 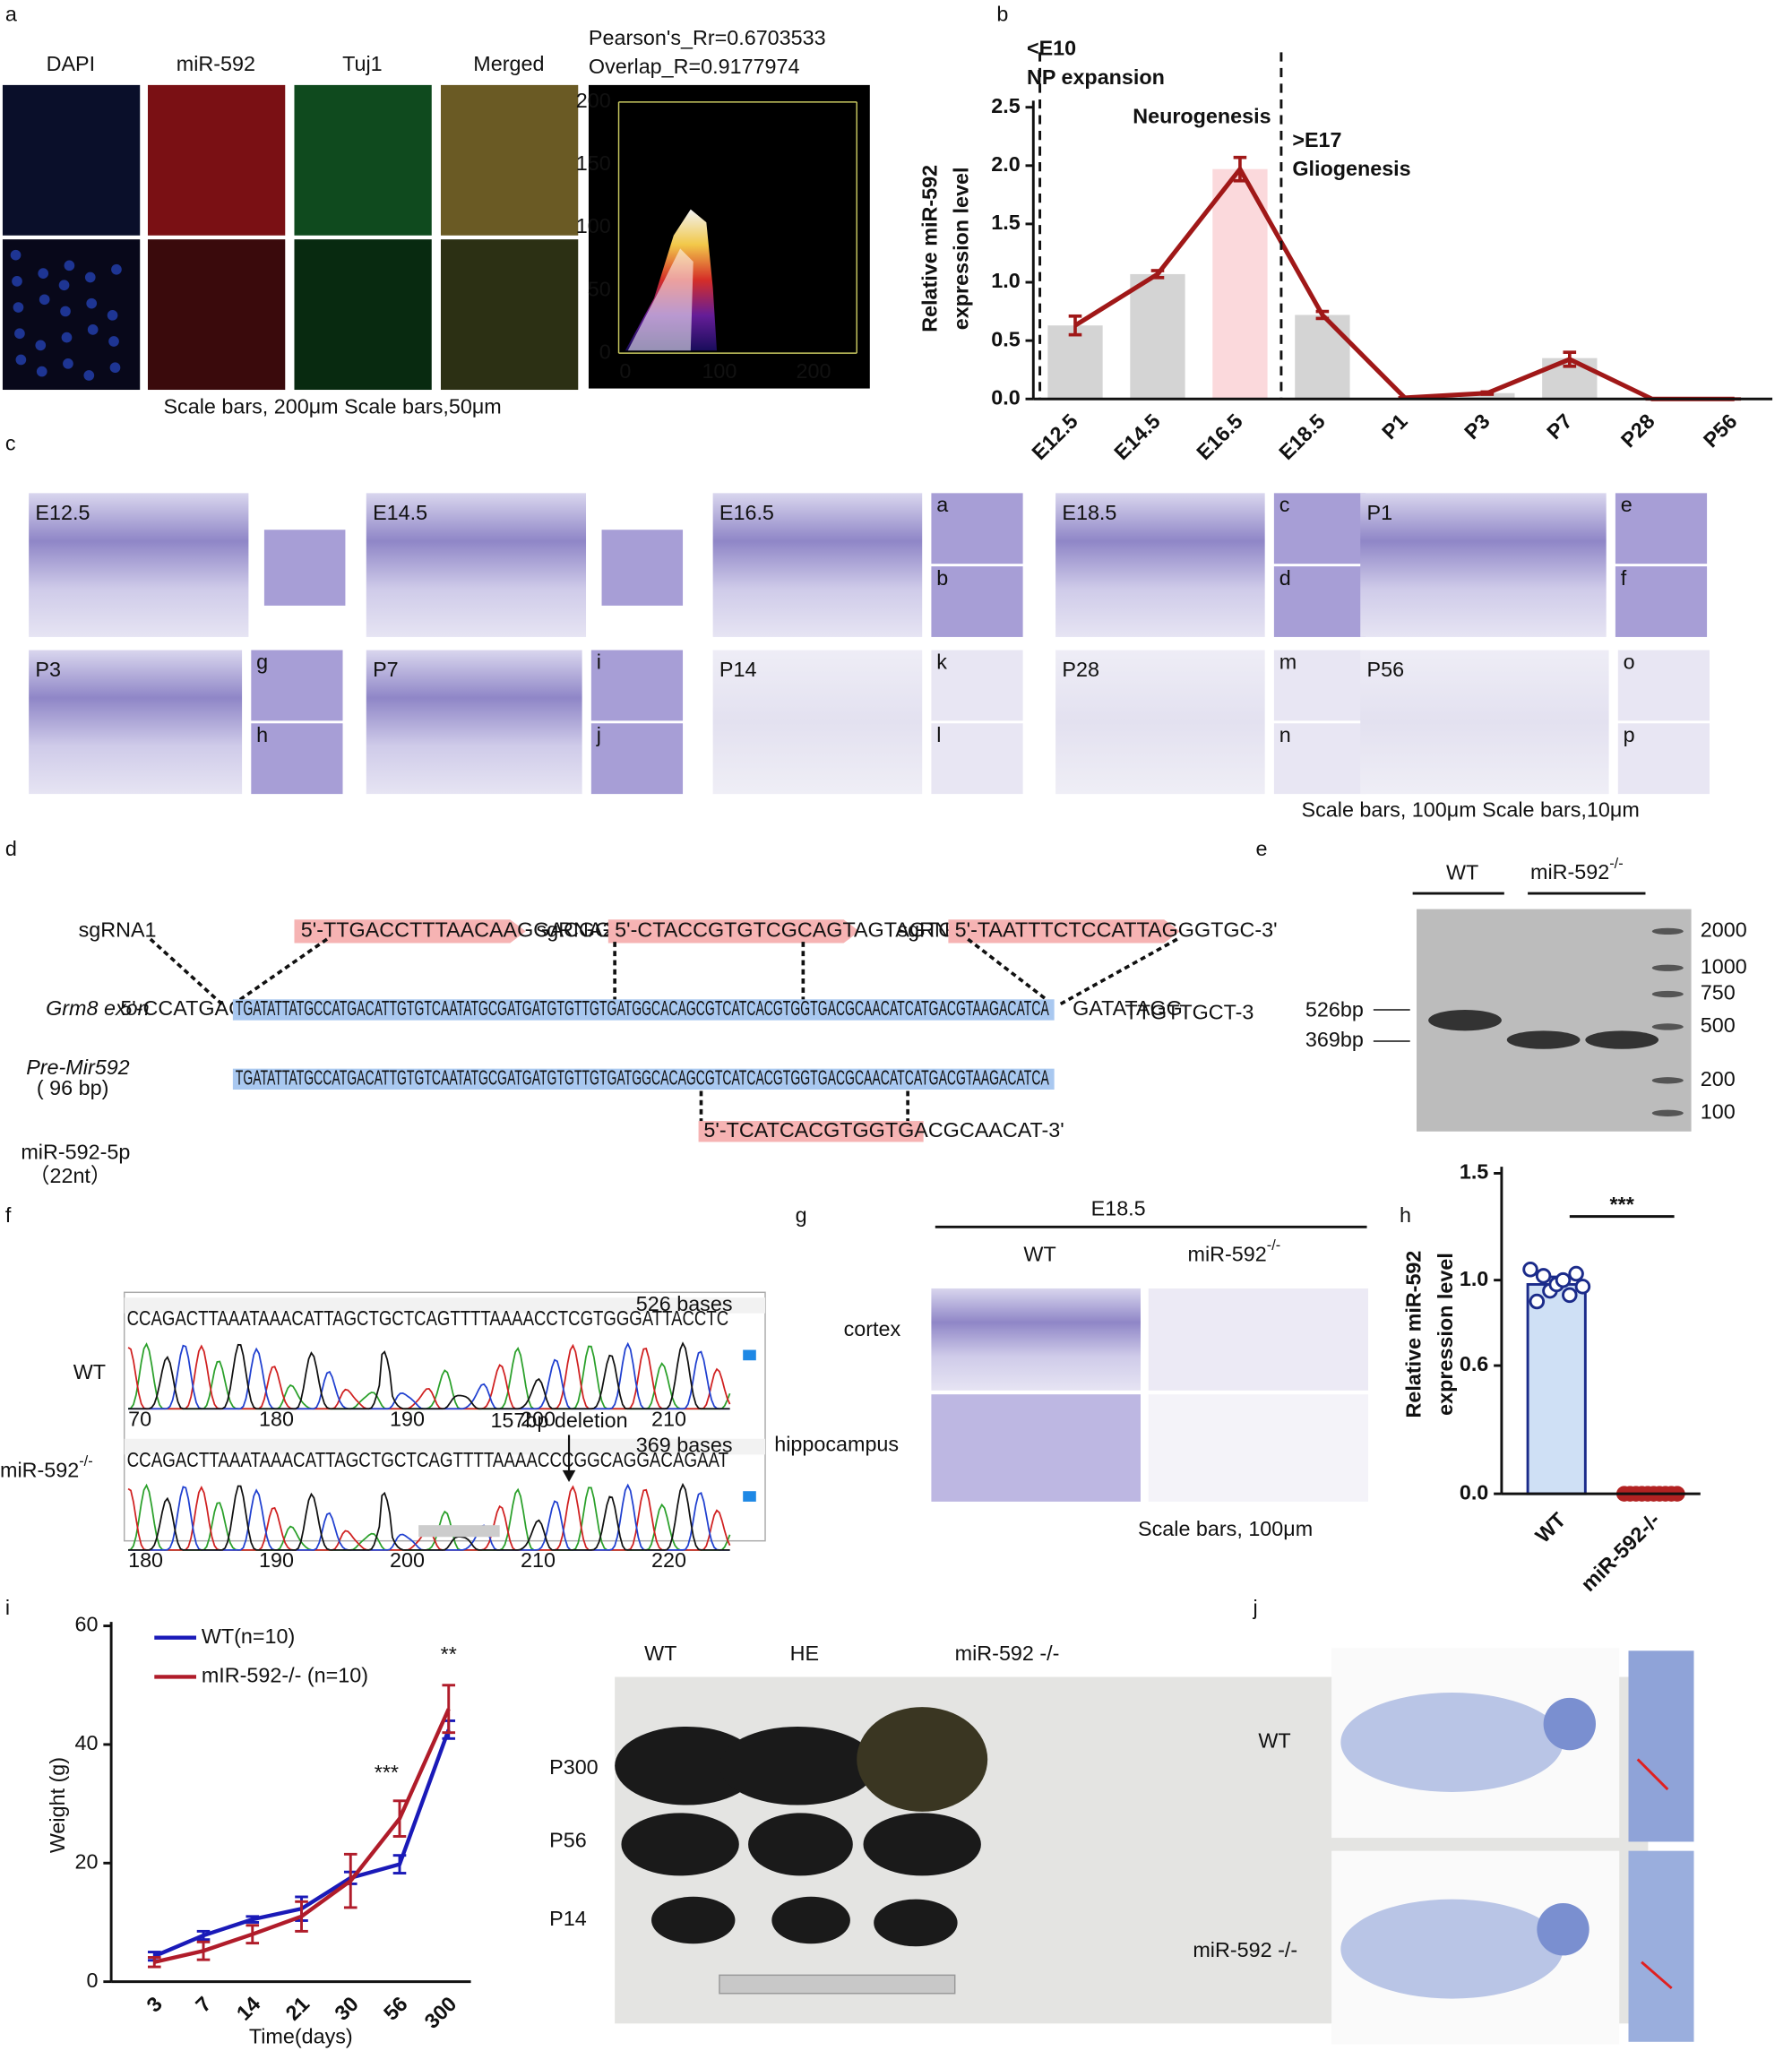 I want to click on label: miR-592-/-, so click(x=46, y=1467).